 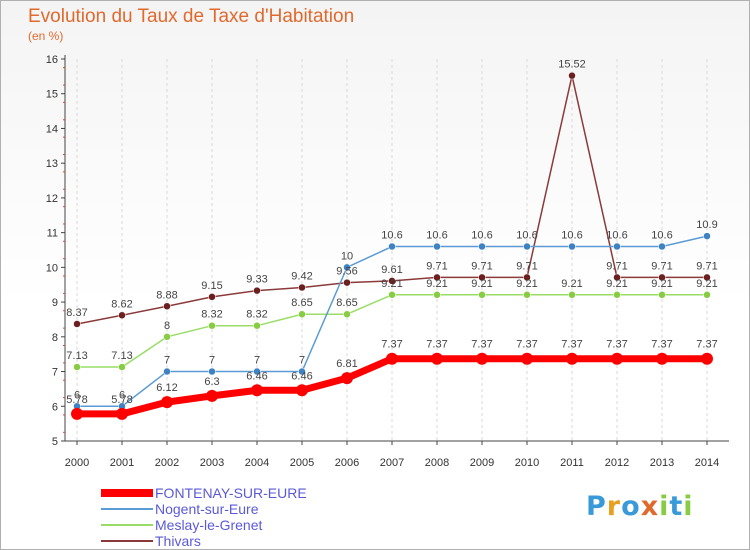 I want to click on legend-label: Thivars, so click(x=178, y=541).